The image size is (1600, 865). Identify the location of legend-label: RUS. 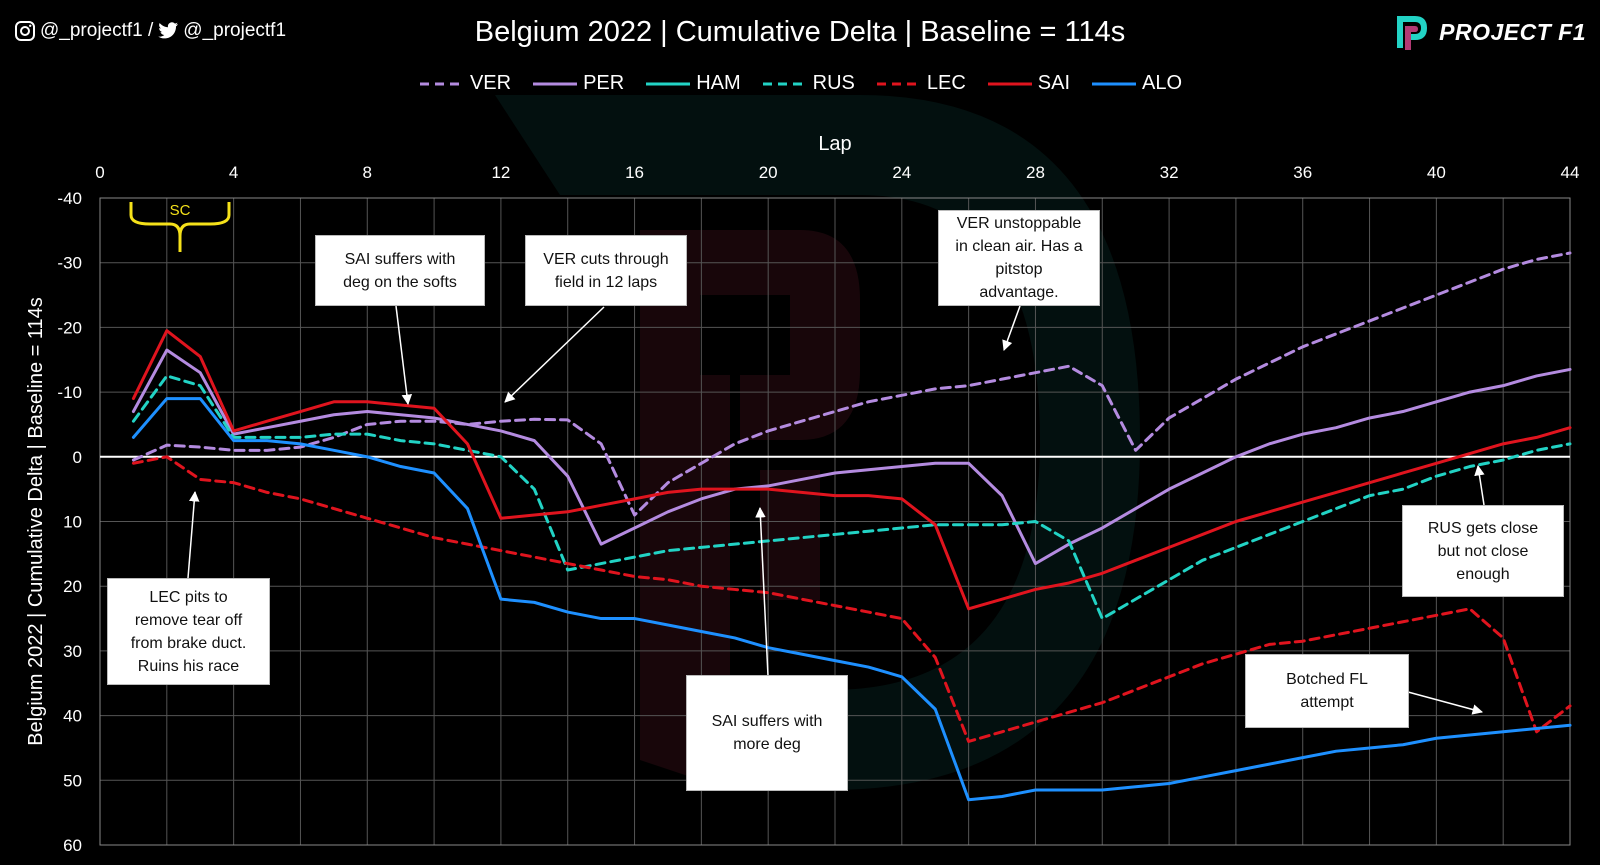
(833, 83).